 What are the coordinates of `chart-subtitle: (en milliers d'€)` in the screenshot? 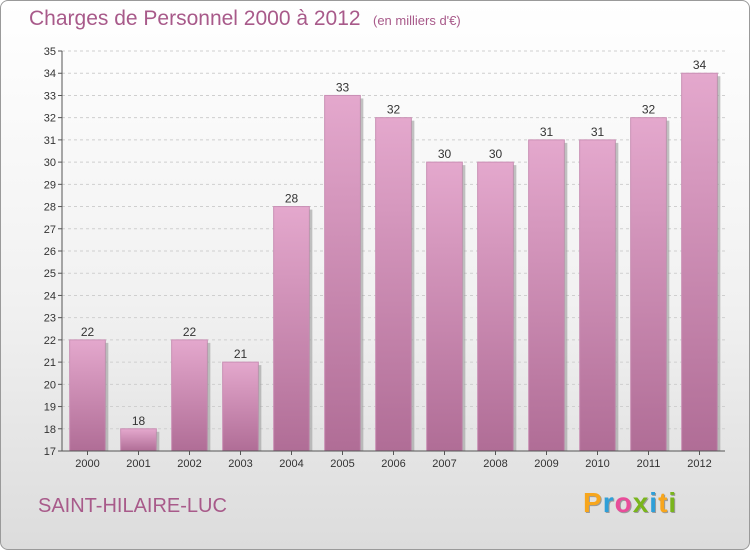 It's located at (417, 20).